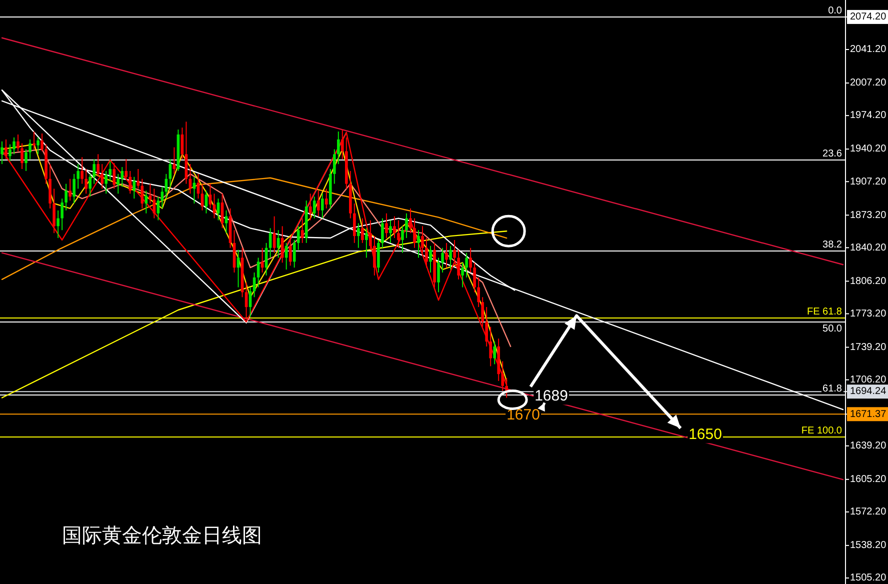 This screenshot has height=584, width=888. I want to click on y-tick-label: 1605.20, so click(868, 480).